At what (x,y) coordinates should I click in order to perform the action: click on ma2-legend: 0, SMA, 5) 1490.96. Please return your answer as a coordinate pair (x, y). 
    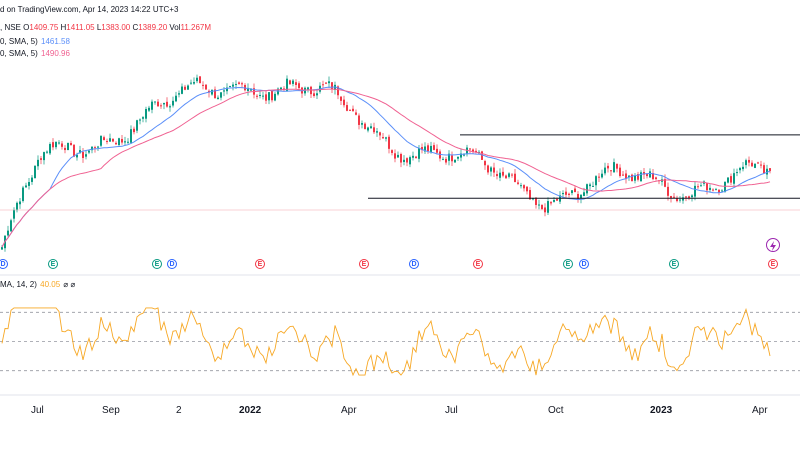
    Looking at the image, I should click on (35, 53).